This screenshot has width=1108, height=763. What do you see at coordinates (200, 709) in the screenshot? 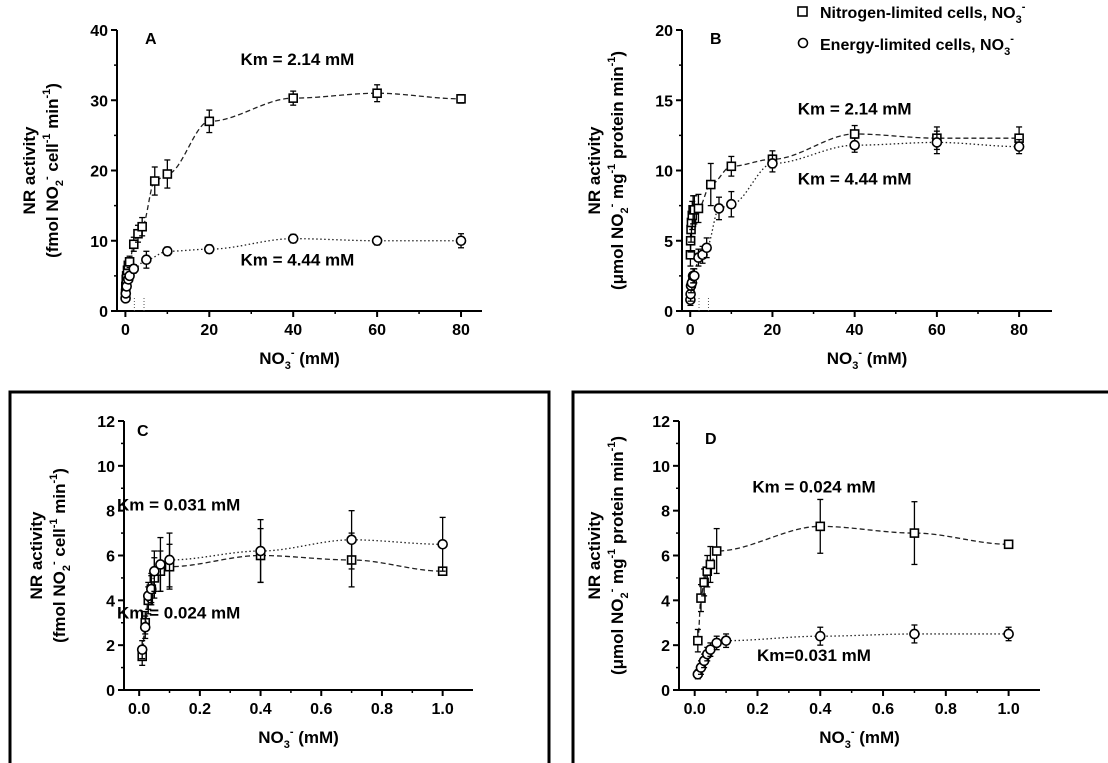
I see `x-tick-label: 0.2` at bounding box center [200, 709].